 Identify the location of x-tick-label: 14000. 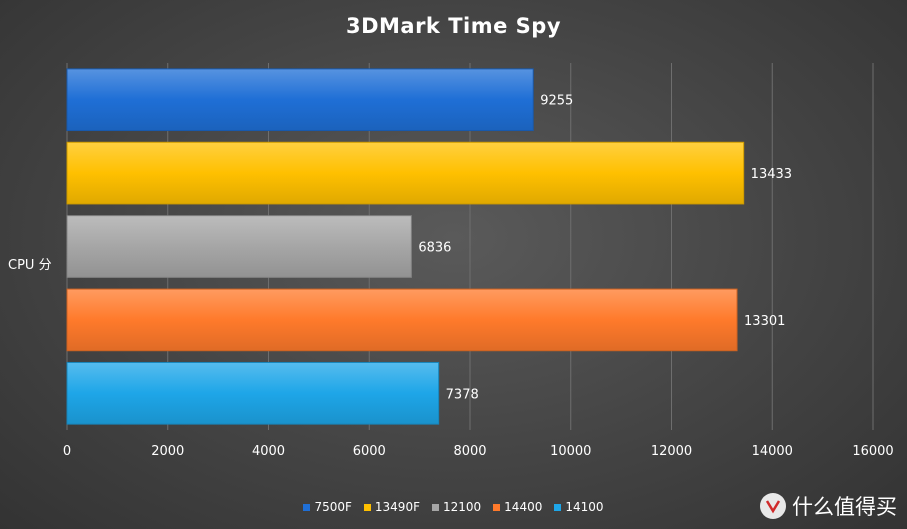
(772, 451).